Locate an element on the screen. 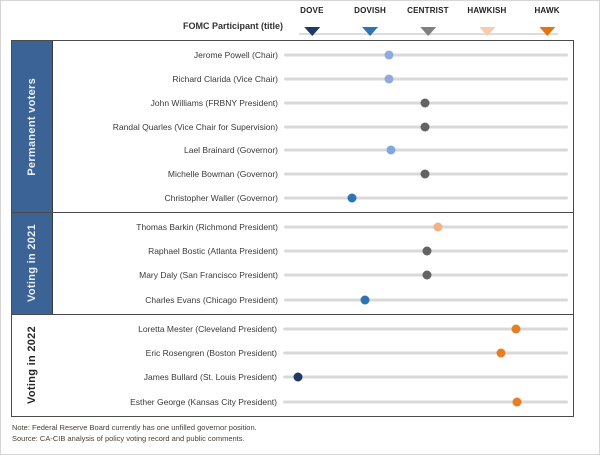  section-sidebar: Voting in 2021 is located at coordinates (32, 263).